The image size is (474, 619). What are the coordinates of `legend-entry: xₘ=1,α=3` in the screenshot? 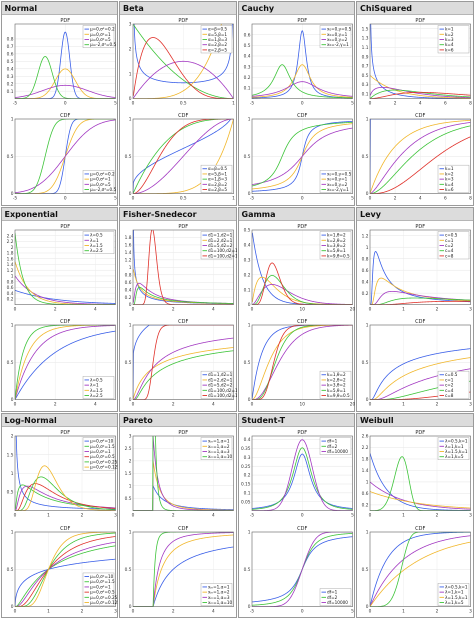 It's located at (219, 451).